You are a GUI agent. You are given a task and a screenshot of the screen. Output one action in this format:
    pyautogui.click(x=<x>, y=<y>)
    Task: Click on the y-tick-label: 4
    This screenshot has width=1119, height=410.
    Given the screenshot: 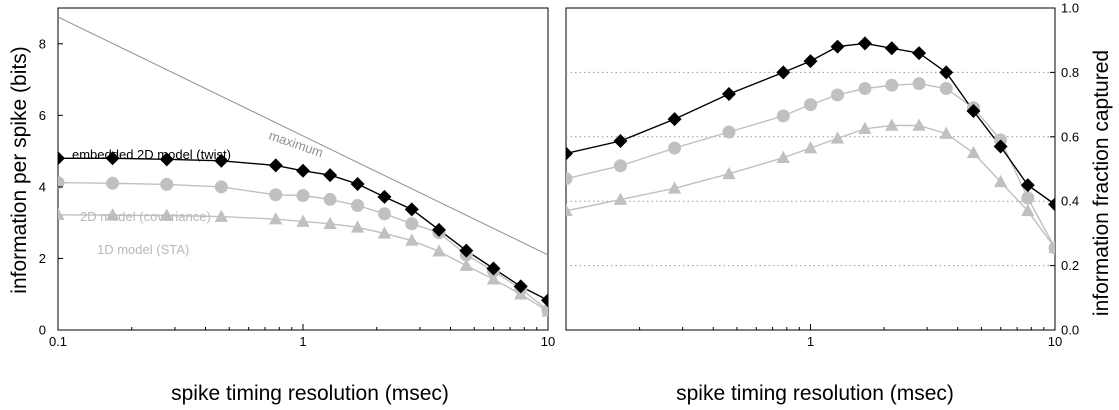 What is the action you would take?
    pyautogui.click(x=42, y=186)
    